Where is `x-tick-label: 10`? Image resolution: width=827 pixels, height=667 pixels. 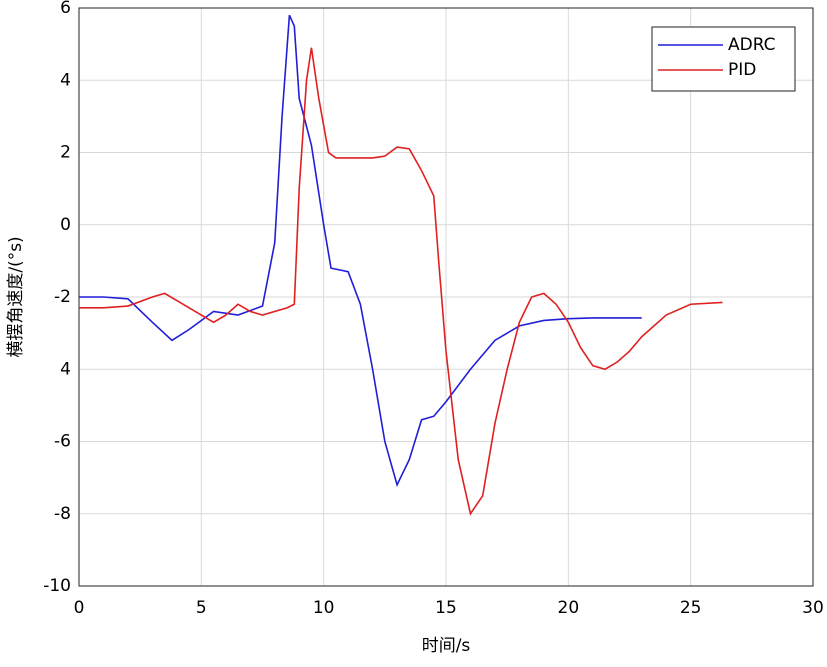
x-tick-label: 10 is located at coordinates (324, 608).